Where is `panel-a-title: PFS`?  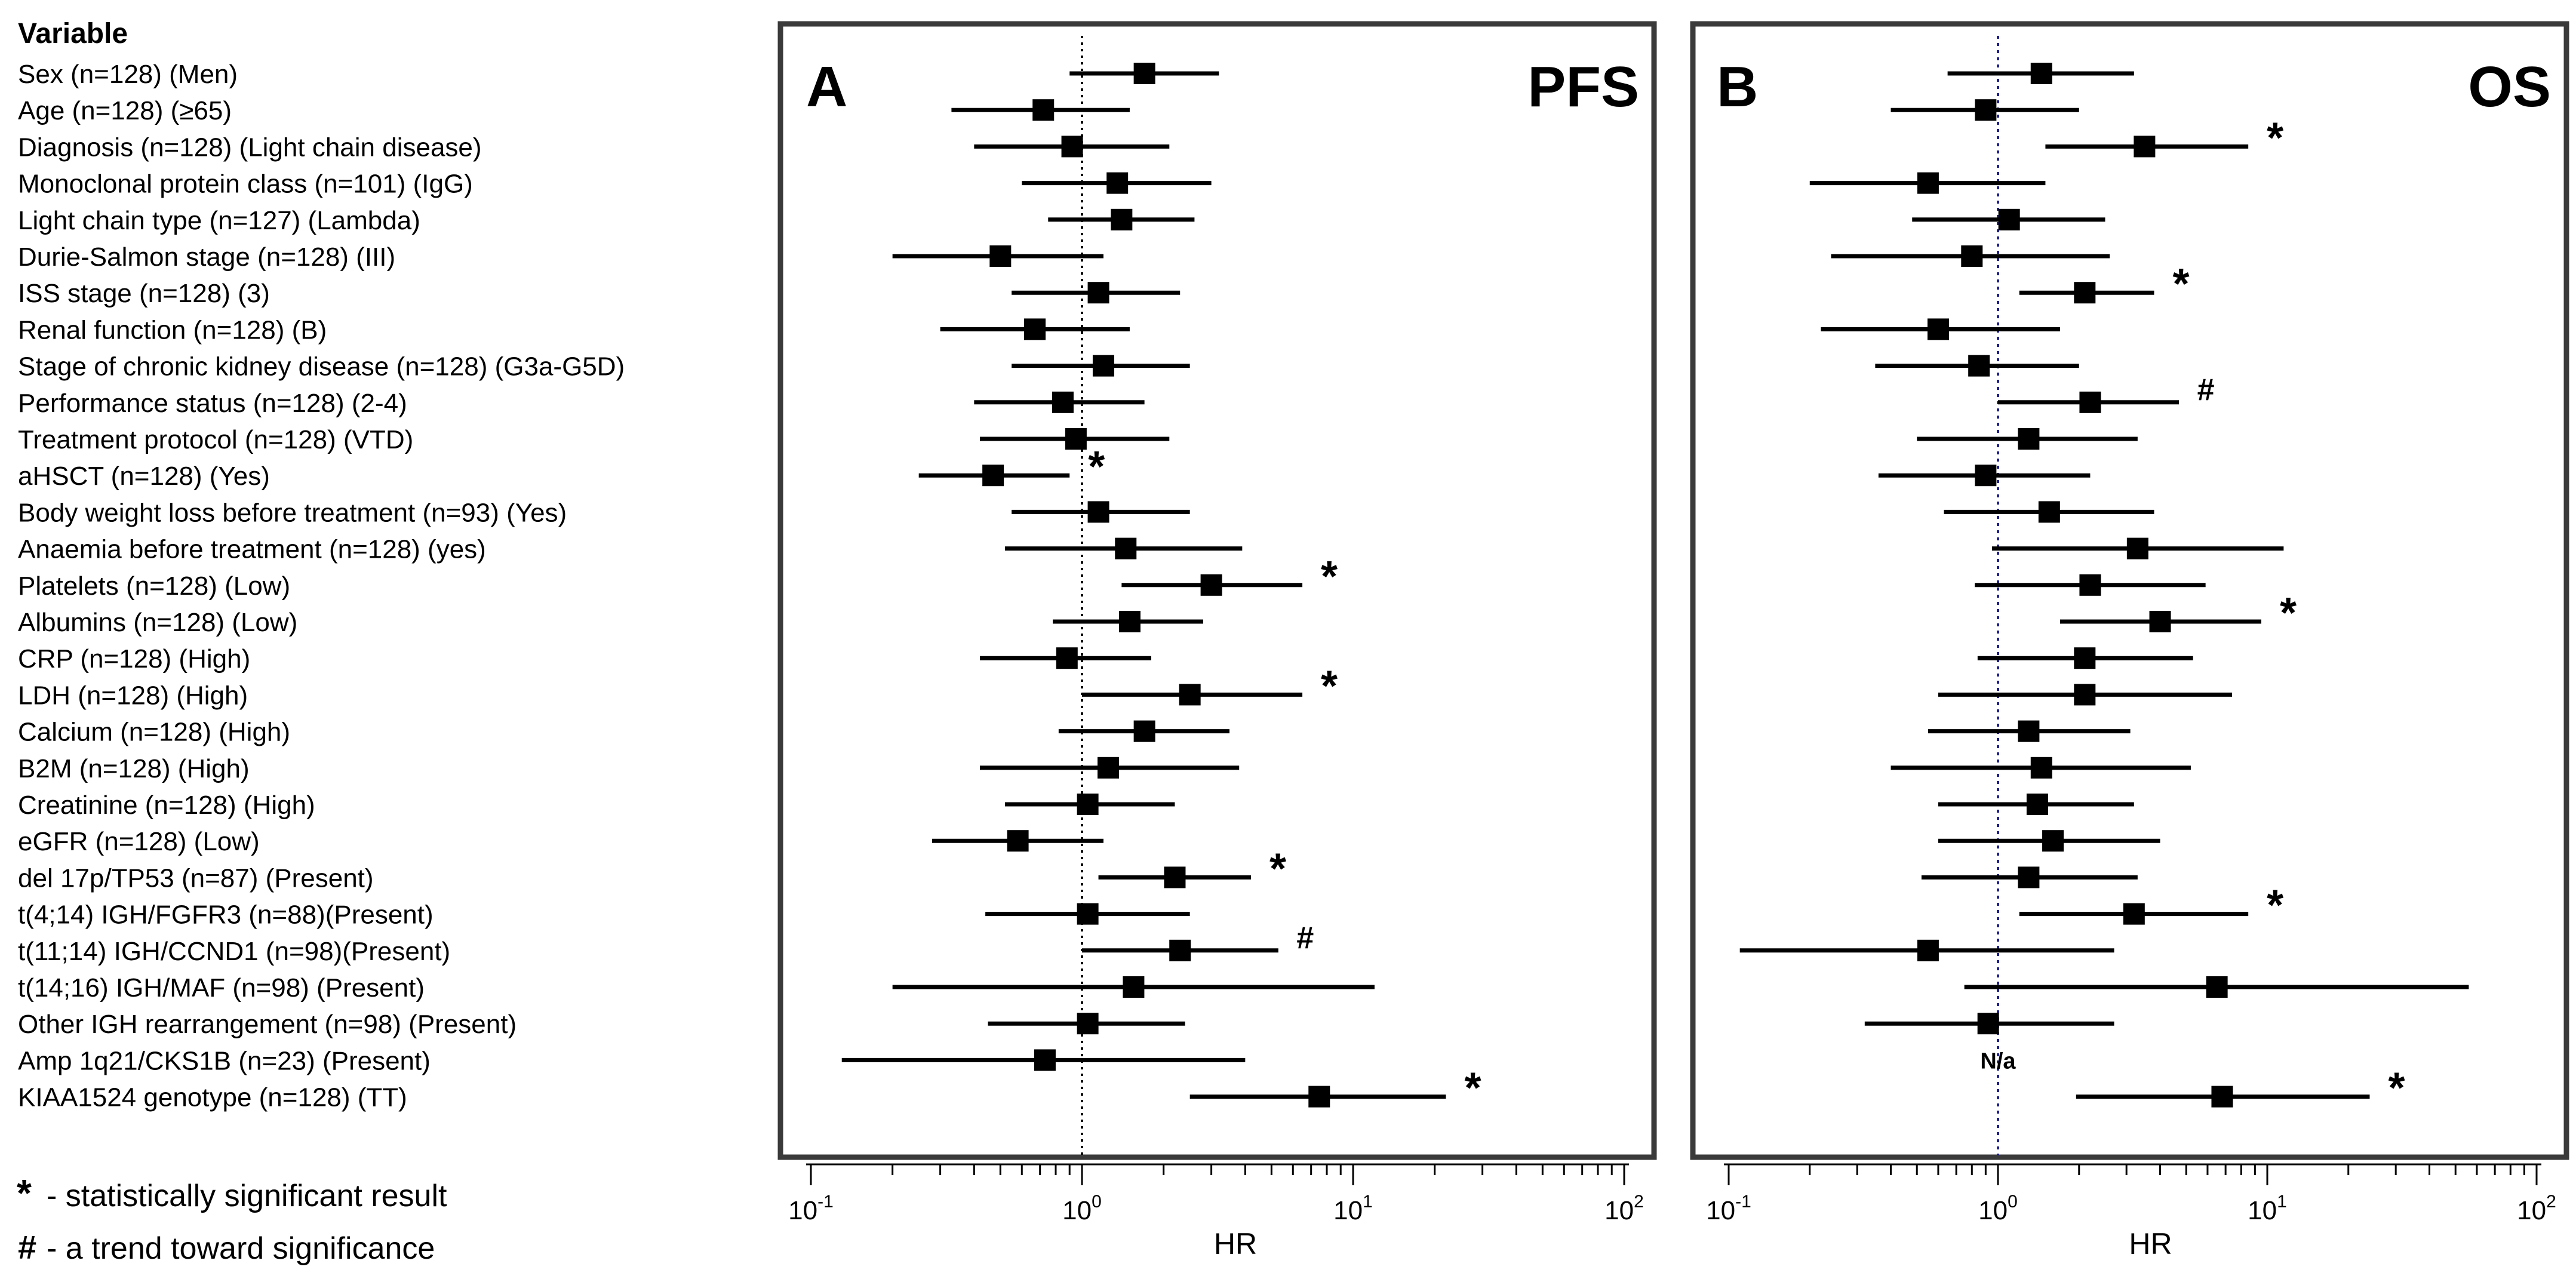 panel-a-title: PFS is located at coordinates (1583, 87).